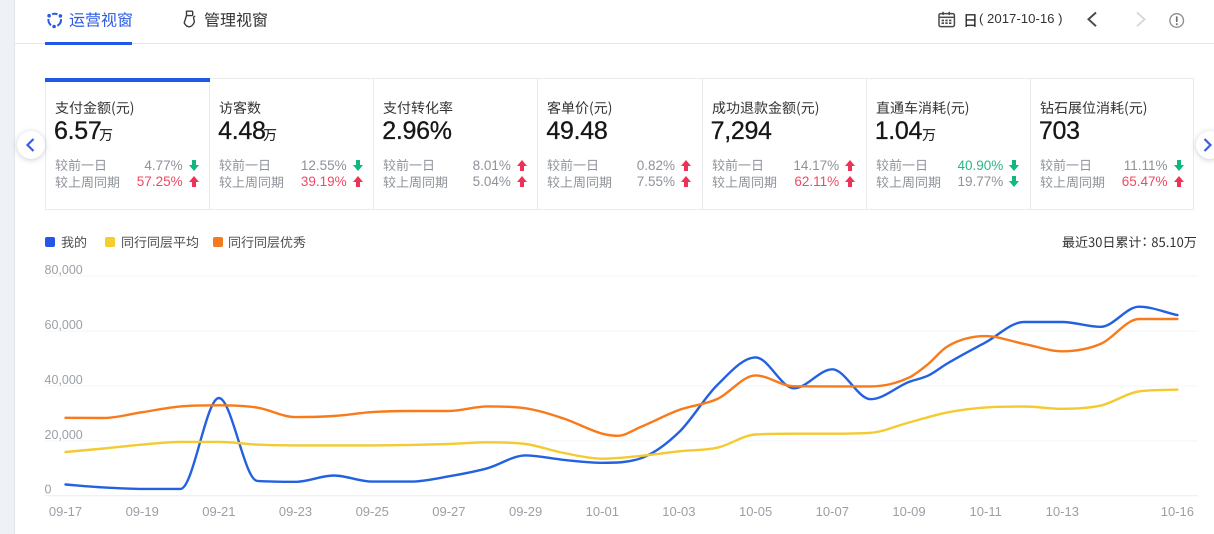 This screenshot has height=534, width=1214. Describe the element at coordinates (64, 270) in the screenshot. I see `svg-text: 80,000` at that location.